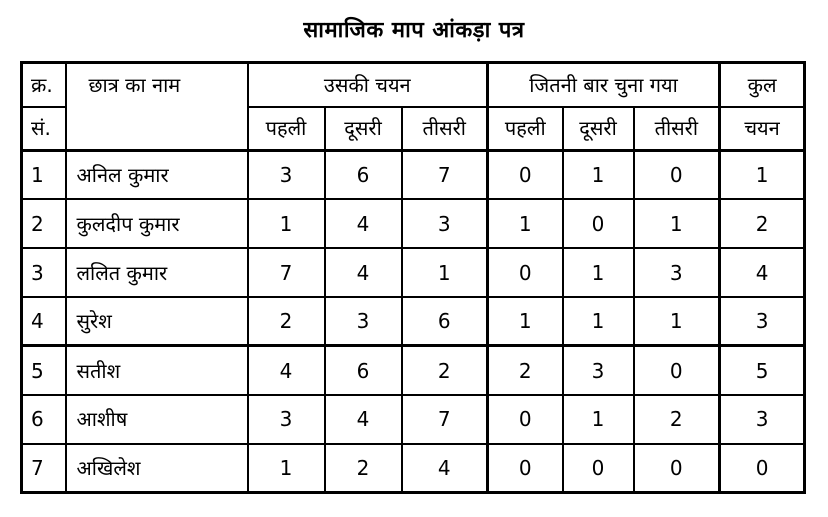 The height and width of the screenshot is (517, 828). What do you see at coordinates (363, 128) in the screenshot?
I see `choice-second-header: दूसरी` at bounding box center [363, 128].